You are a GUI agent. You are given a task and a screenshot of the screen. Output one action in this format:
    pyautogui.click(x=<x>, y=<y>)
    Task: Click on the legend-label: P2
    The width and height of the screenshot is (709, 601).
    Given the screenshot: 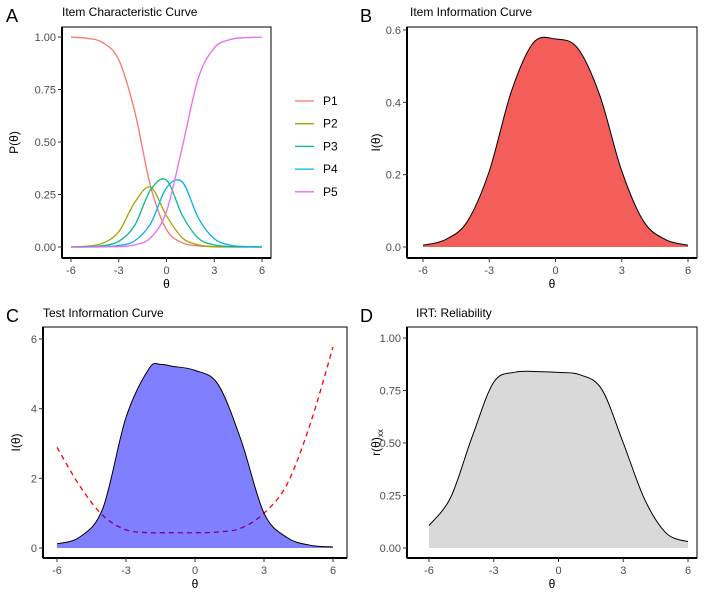 What is the action you would take?
    pyautogui.click(x=330, y=124)
    